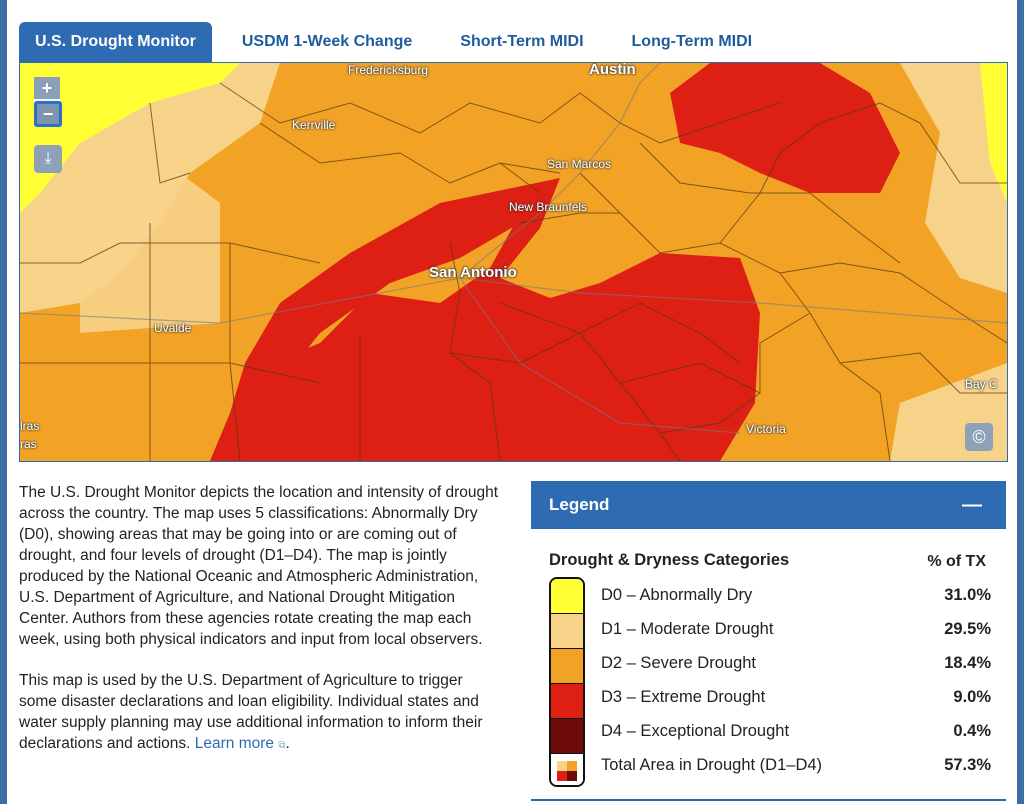 The image size is (1024, 804). Describe the element at coordinates (612, 70) in the screenshot. I see `map-label-austin: Austin` at that location.